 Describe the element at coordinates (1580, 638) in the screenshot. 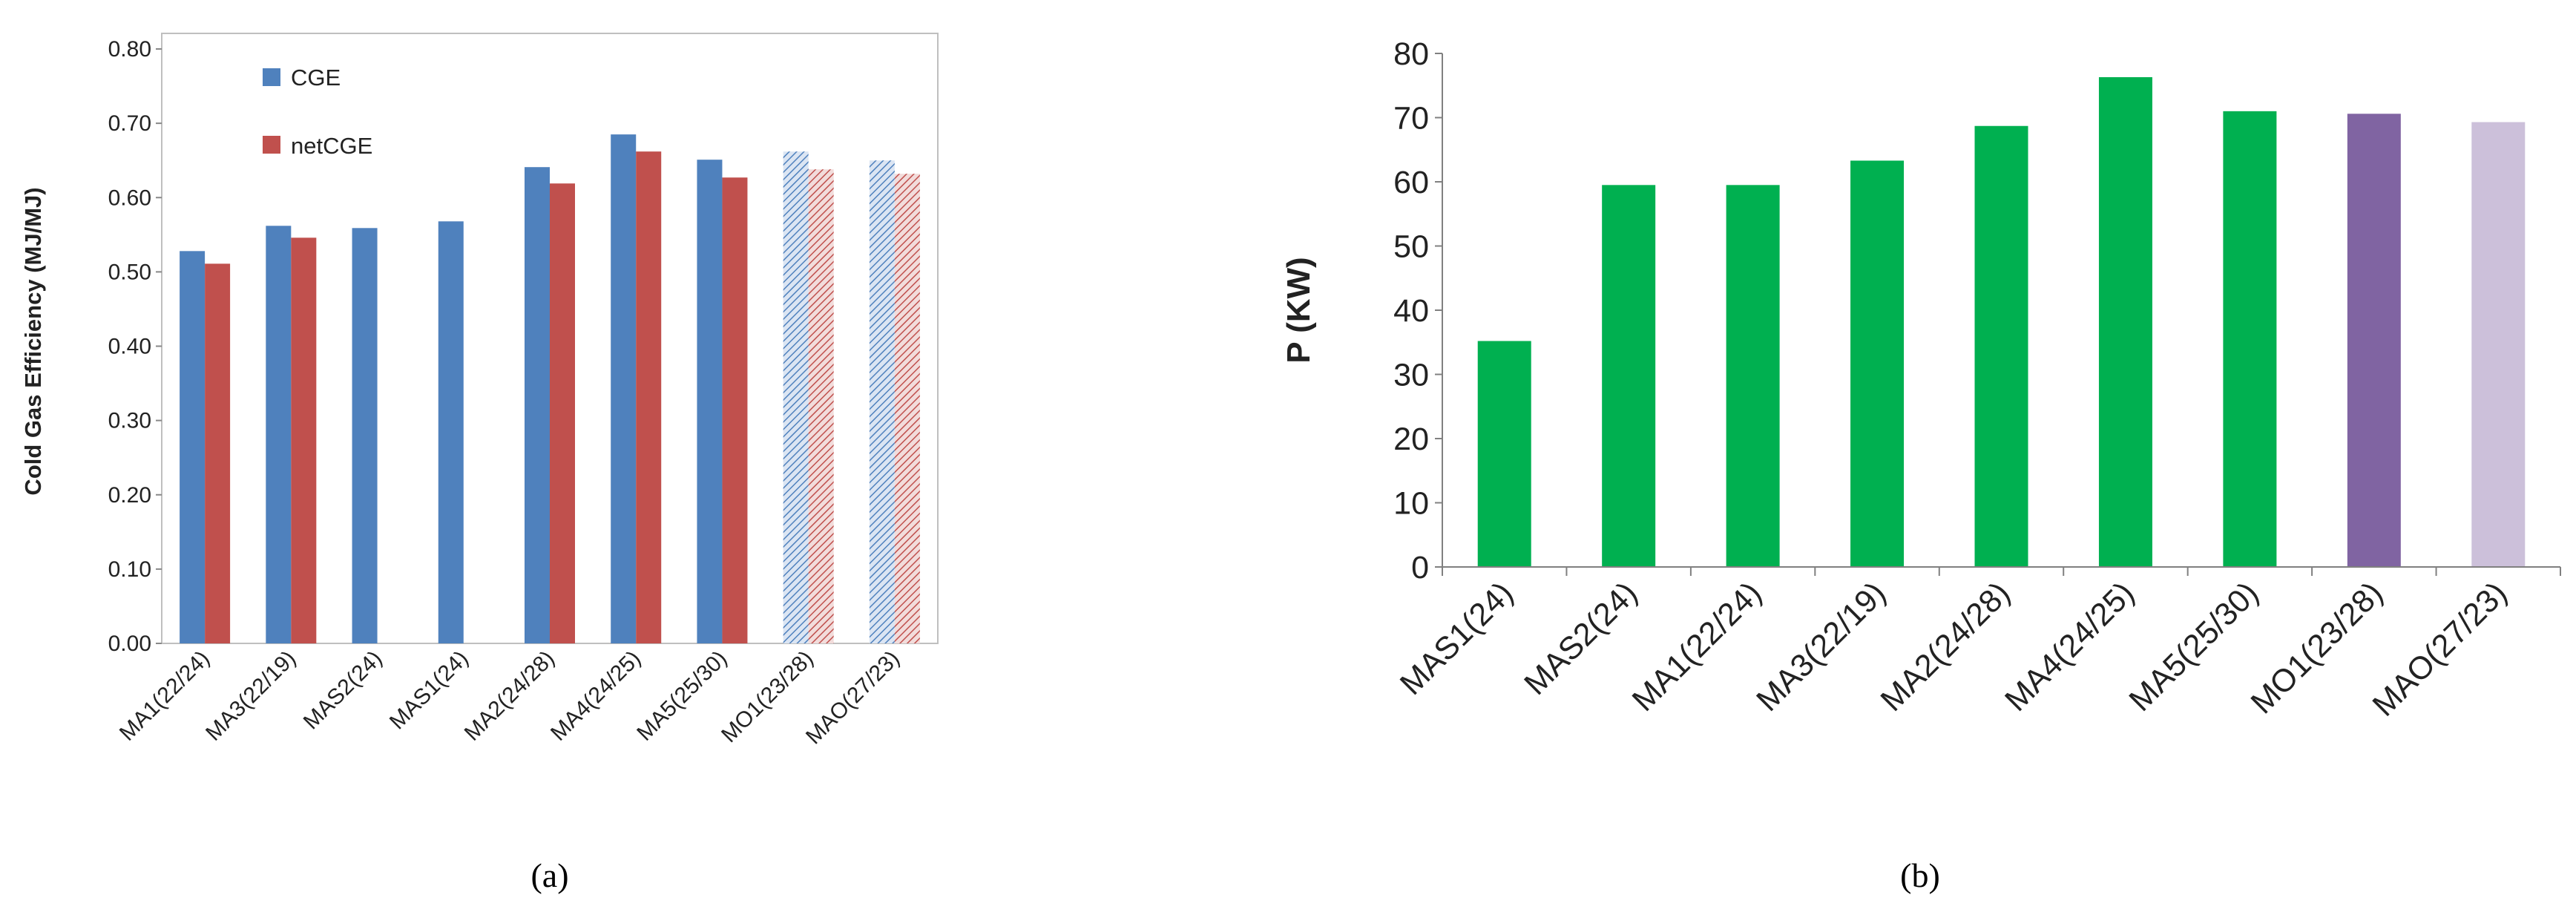

I see `x-tick-label-b: MAS2(24)` at that location.